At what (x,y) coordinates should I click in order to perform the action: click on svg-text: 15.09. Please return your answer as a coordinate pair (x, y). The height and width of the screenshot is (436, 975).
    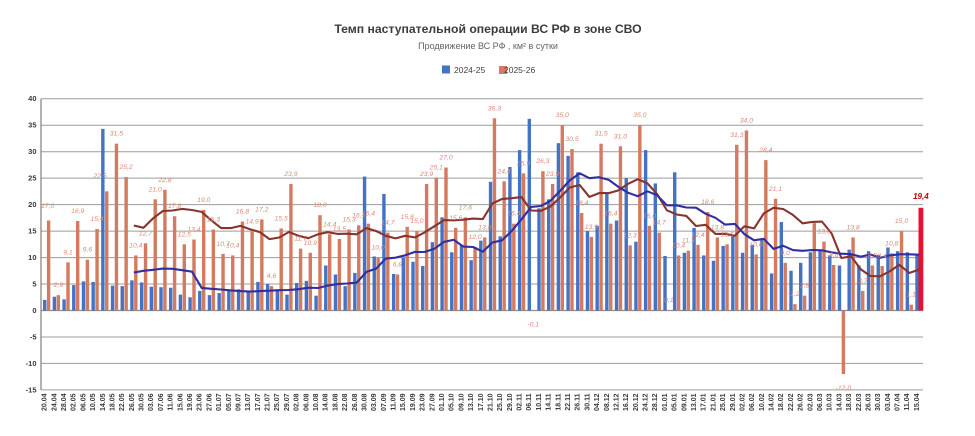
    Looking at the image, I should click on (403, 402).